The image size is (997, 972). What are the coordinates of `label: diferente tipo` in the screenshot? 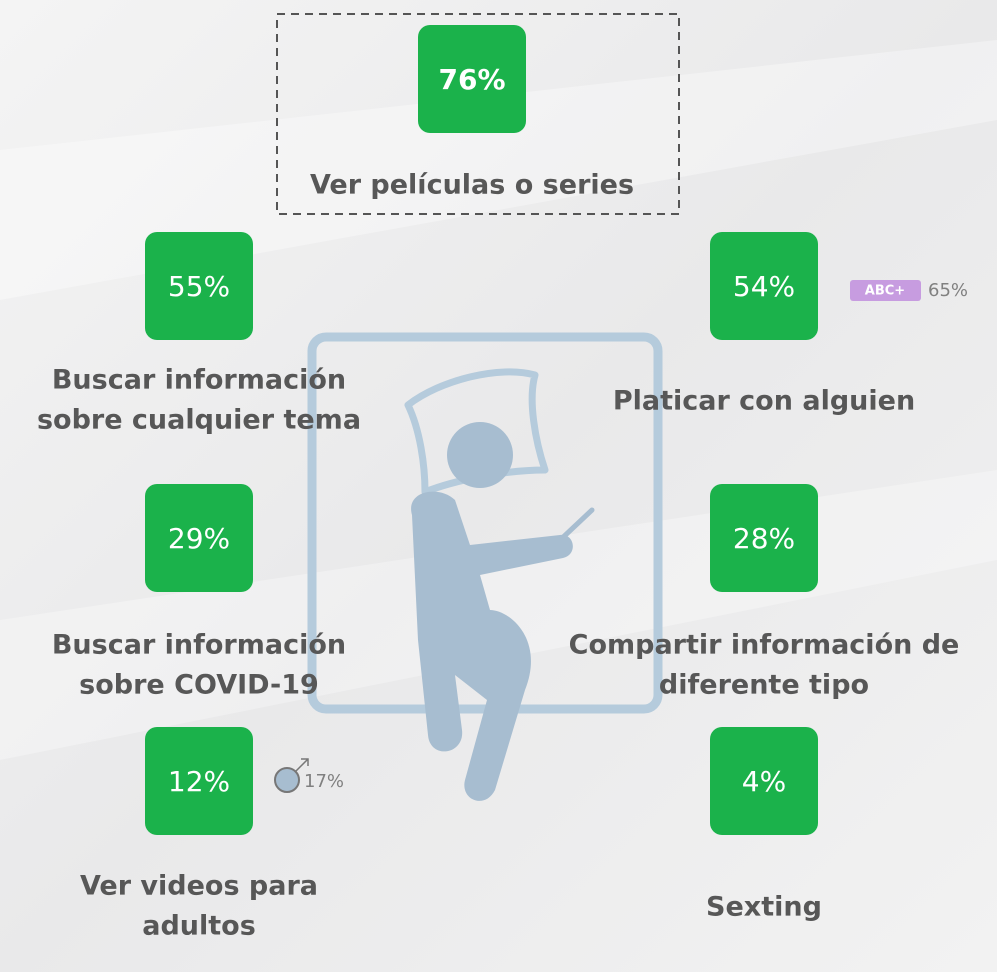 It's located at (764, 685).